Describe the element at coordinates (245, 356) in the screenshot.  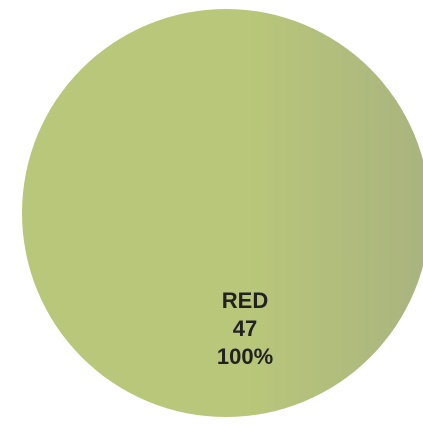
I see `slice-label-percent: 100%` at that location.